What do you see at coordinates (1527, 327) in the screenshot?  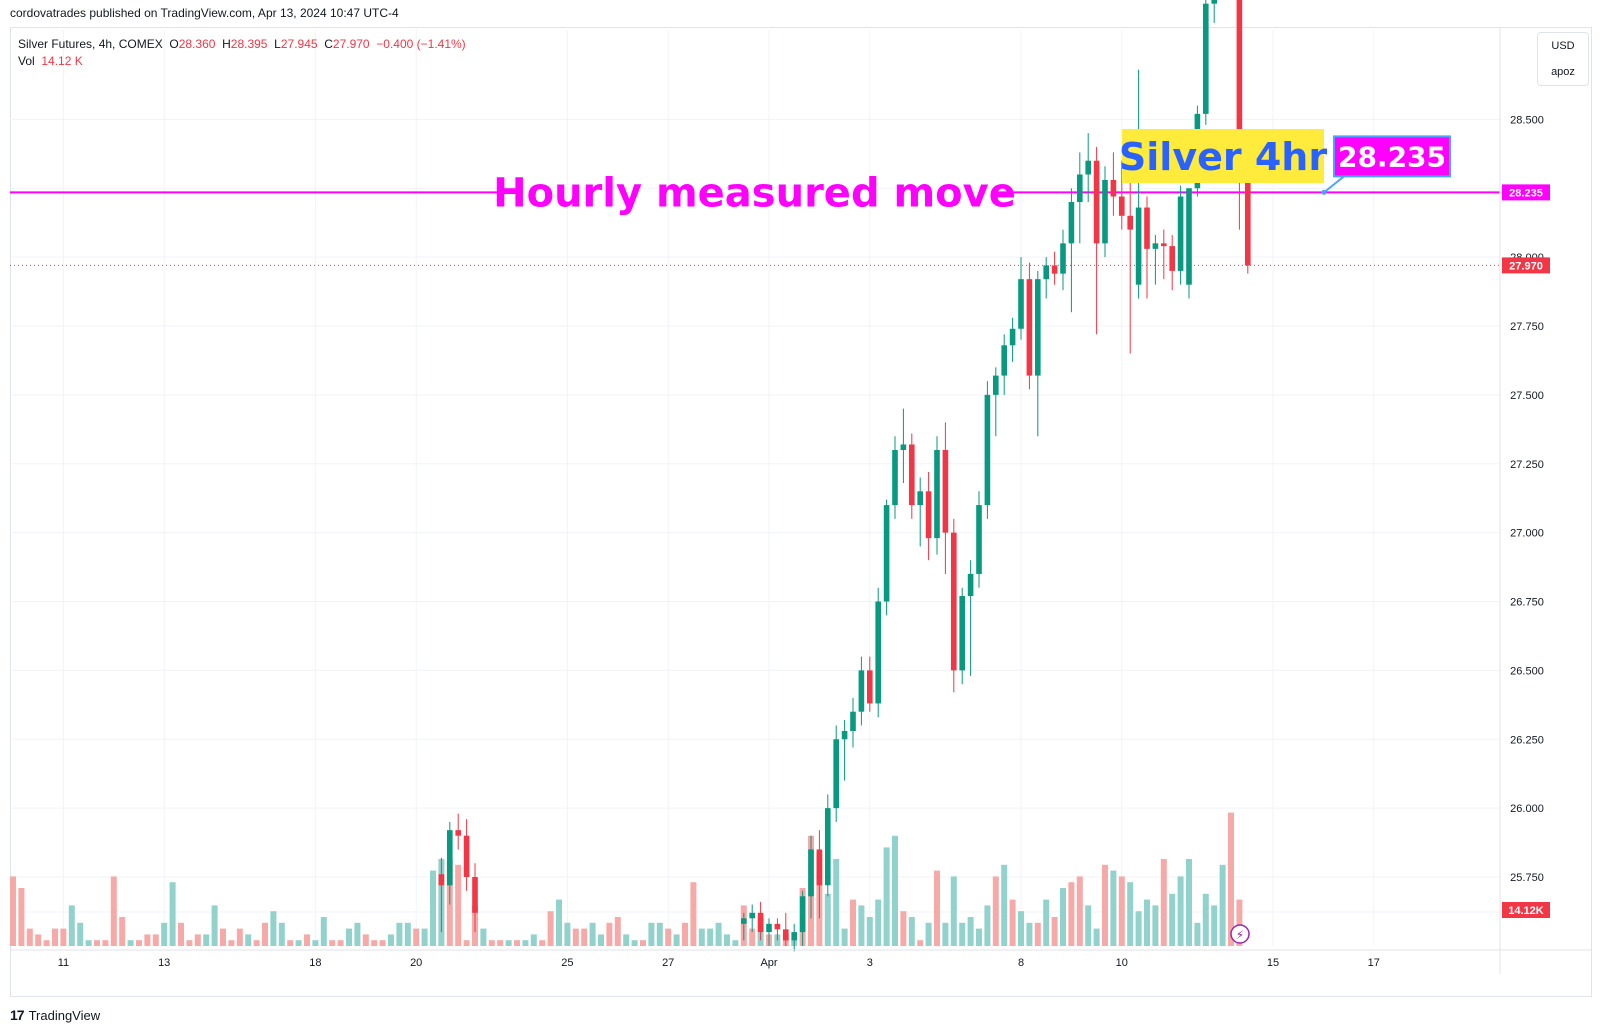 I see `y-tick-label: 27.750` at bounding box center [1527, 327].